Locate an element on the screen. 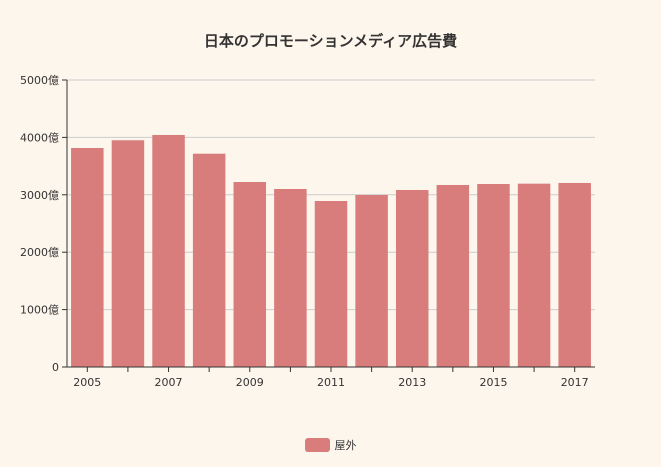  chart-title: 日本のプロモーションメディア広告費 is located at coordinates (330, 41).